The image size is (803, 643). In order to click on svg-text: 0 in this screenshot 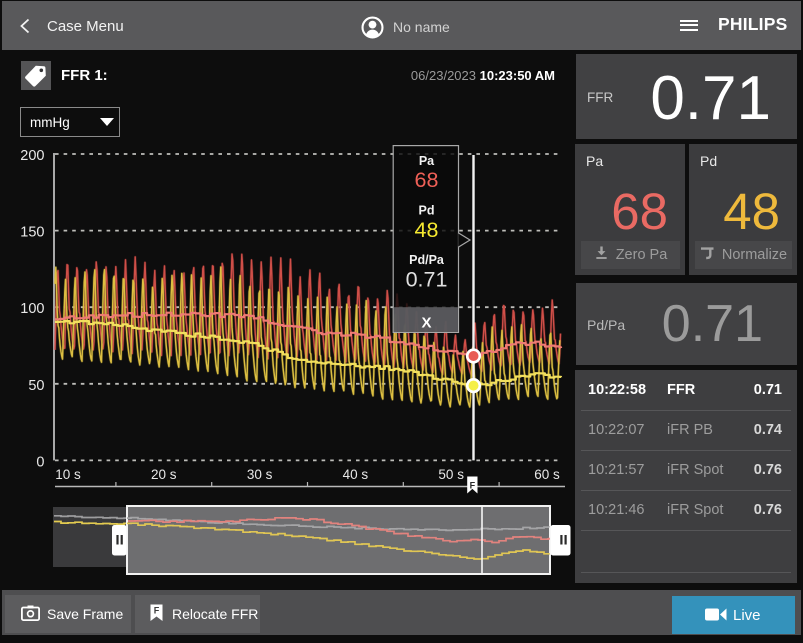, I will do `click(40, 462)`.